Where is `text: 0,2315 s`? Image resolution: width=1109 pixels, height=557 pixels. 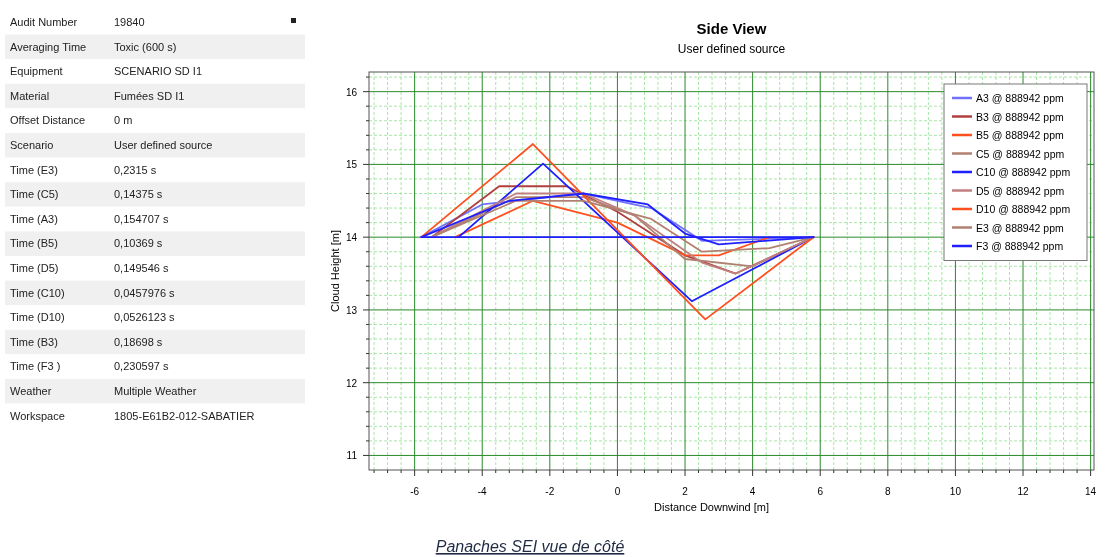 text: 0,2315 s is located at coordinates (135, 169).